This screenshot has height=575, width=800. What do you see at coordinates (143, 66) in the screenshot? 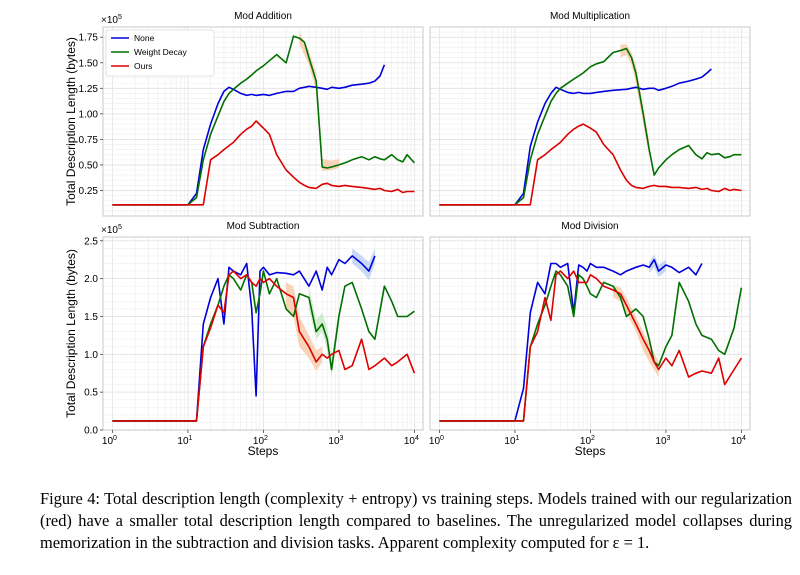
I see `legend-label: Ours` at bounding box center [143, 66].